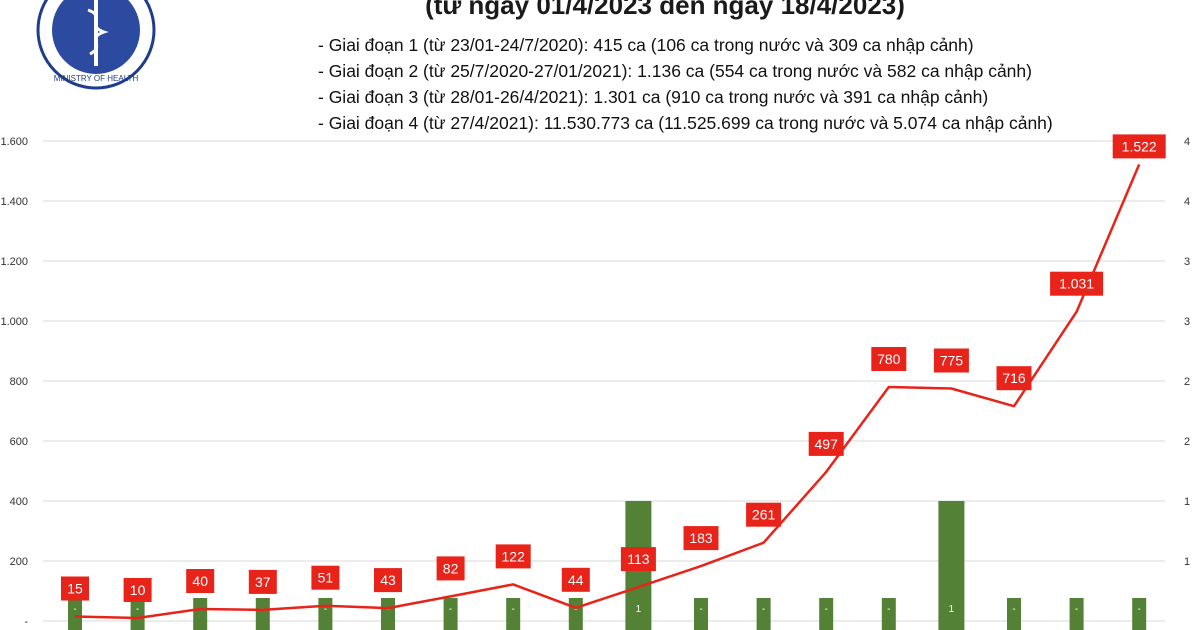  I want to click on y-tick-label: -, so click(26, 622).